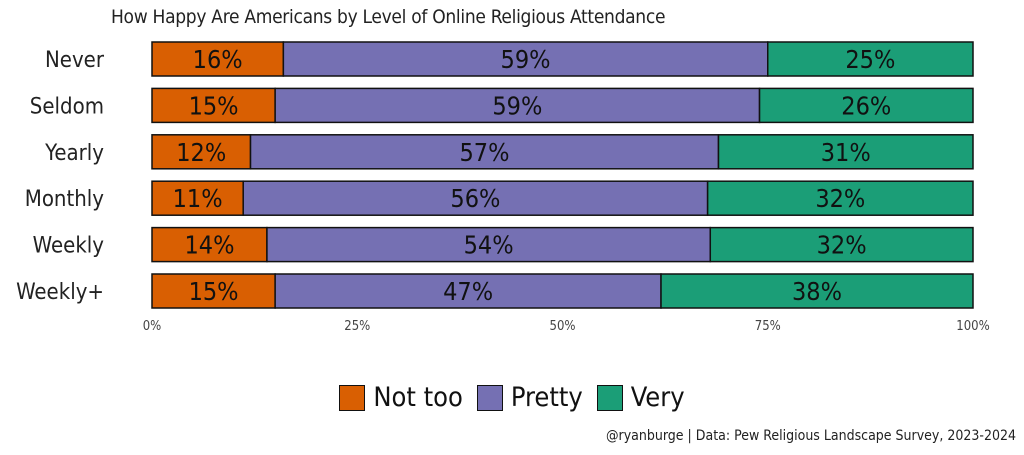  Describe the element at coordinates (60, 292) in the screenshot. I see `category-label: Weekly+` at that location.